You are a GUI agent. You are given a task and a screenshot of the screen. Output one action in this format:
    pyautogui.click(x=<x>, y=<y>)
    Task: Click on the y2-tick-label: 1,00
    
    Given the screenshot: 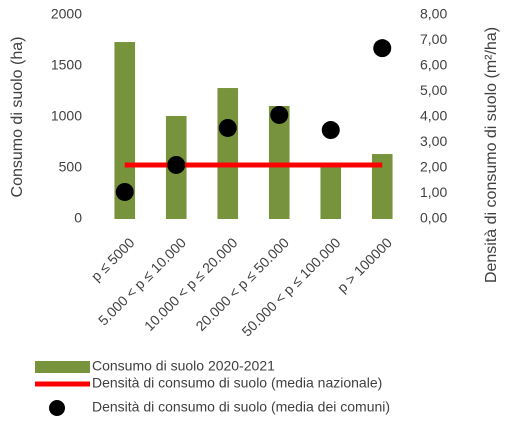 What is the action you would take?
    pyautogui.click(x=433, y=192)
    